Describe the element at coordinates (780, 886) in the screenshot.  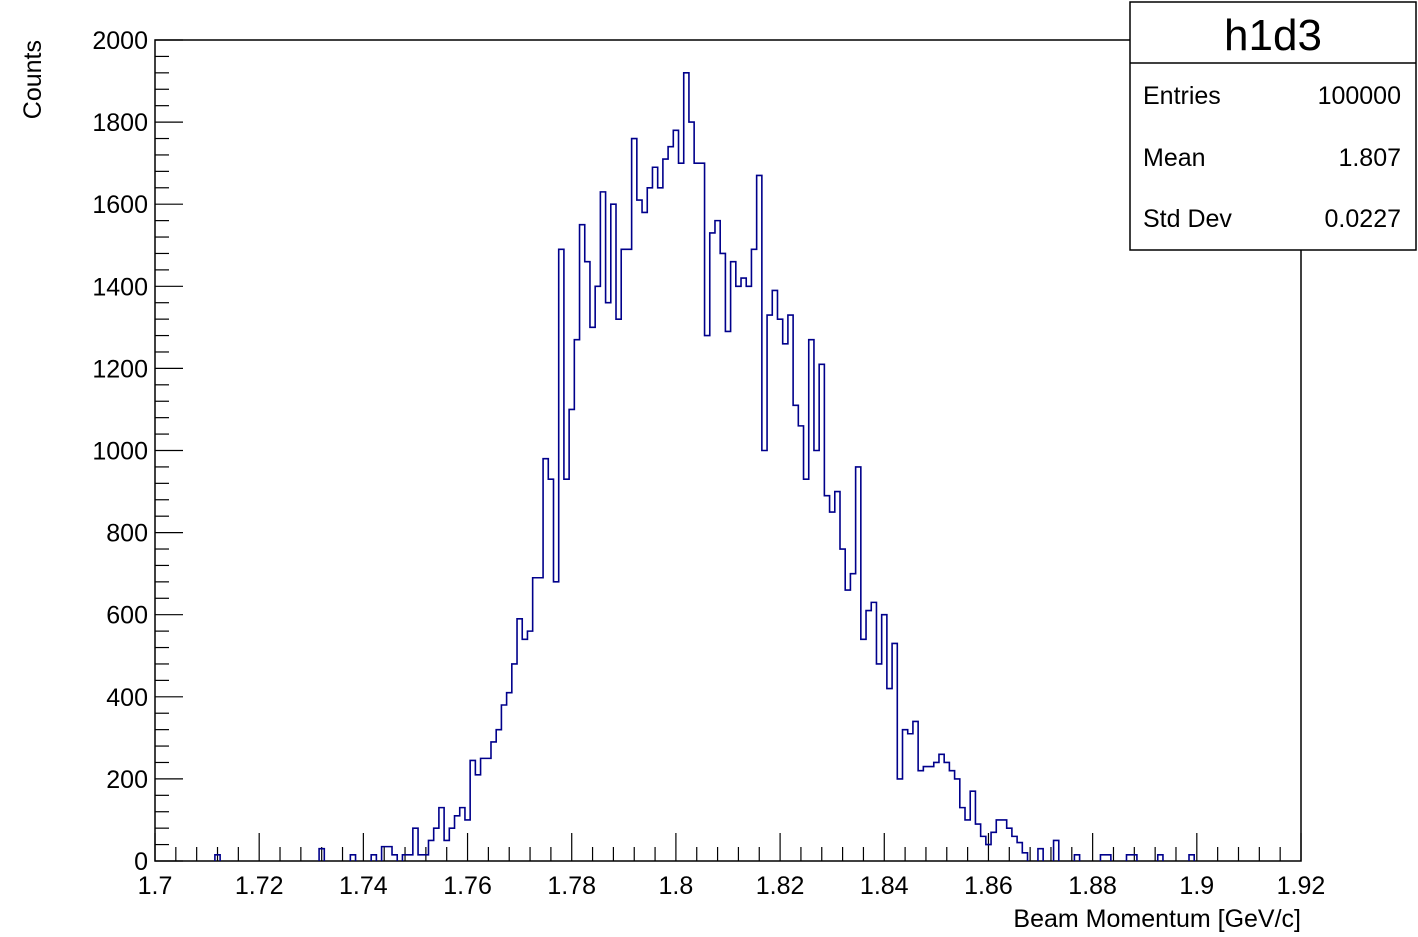
I see `x-tick-label: 1.82` at that location.